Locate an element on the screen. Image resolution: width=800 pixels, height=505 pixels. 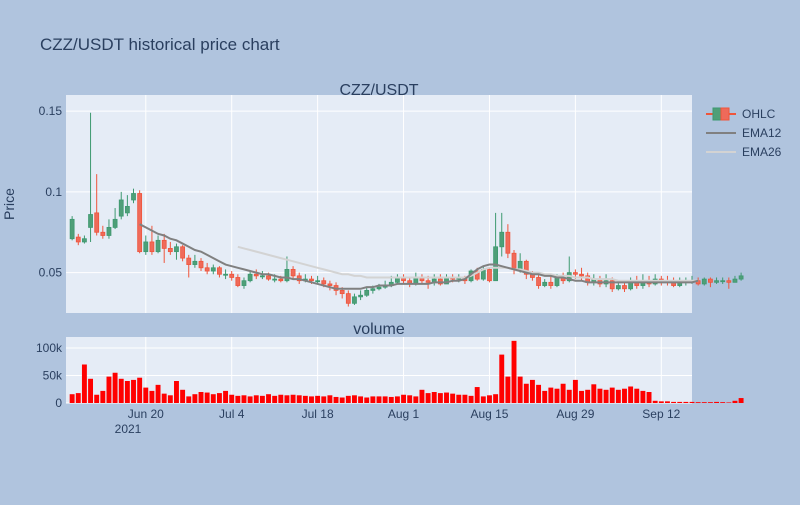
ema12-line is located at coordinates (419, 256).